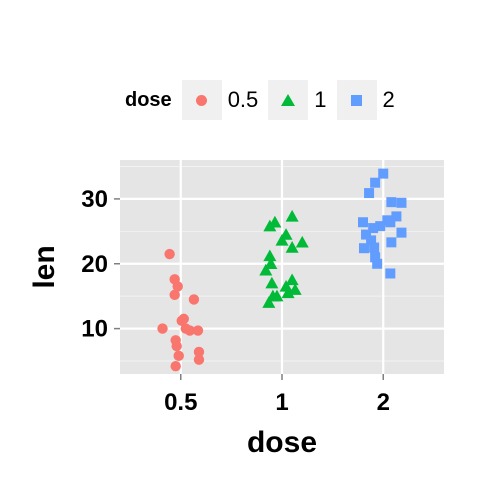 This screenshot has width=480, height=480. I want to click on legend-label: 0.5, so click(243, 99).